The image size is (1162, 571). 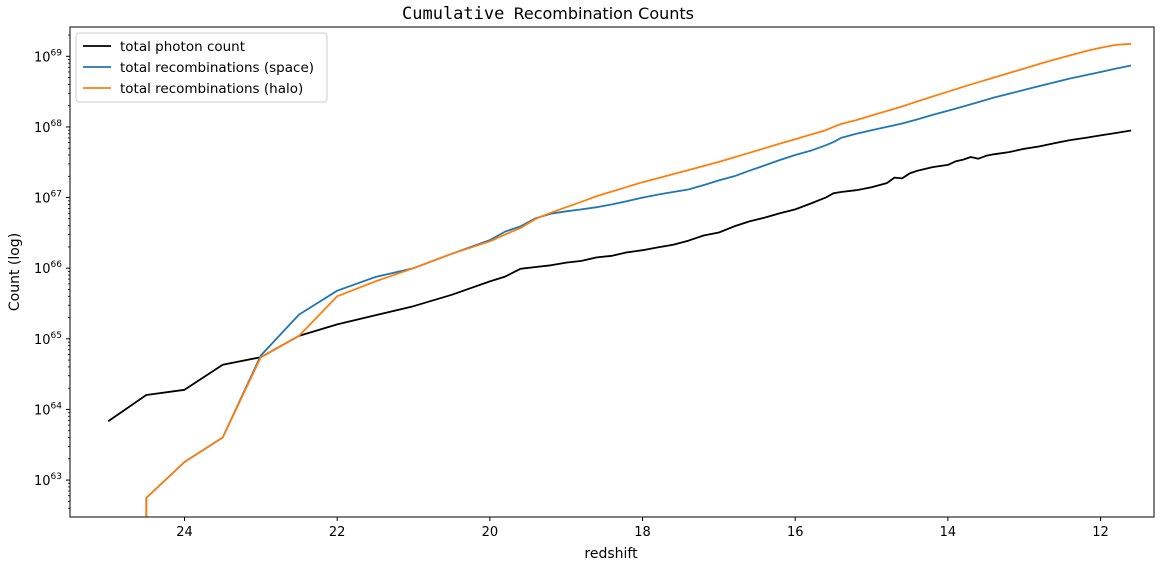 What do you see at coordinates (490, 532) in the screenshot?
I see `x-tick-label: 20` at bounding box center [490, 532].